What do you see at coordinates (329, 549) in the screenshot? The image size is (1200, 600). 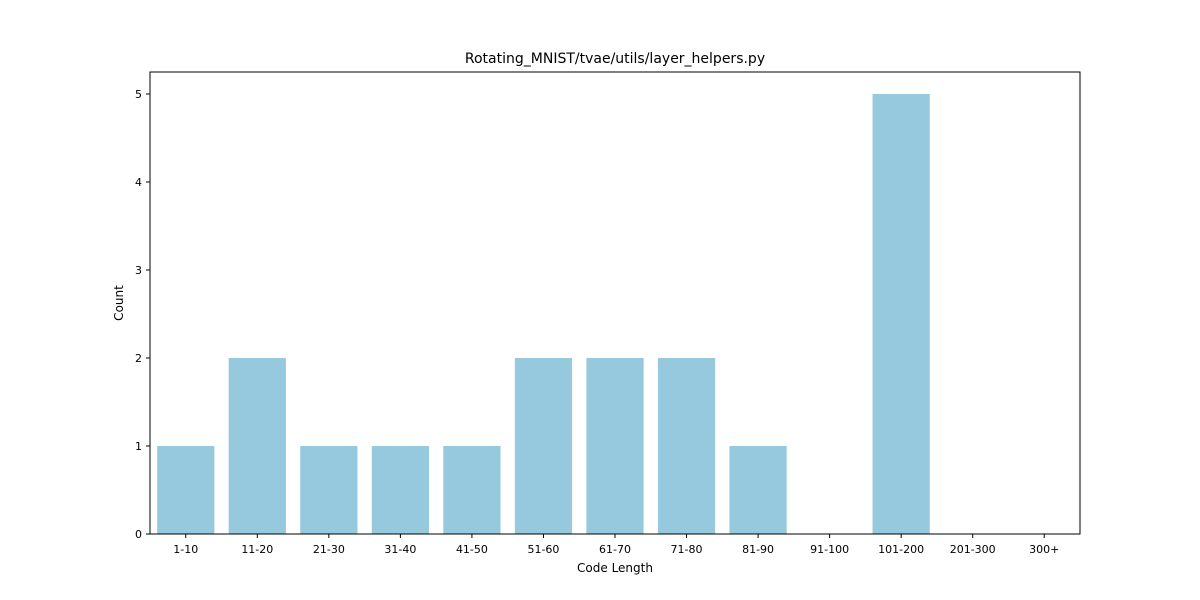 I see `x-tick-label: 21-30` at bounding box center [329, 549].